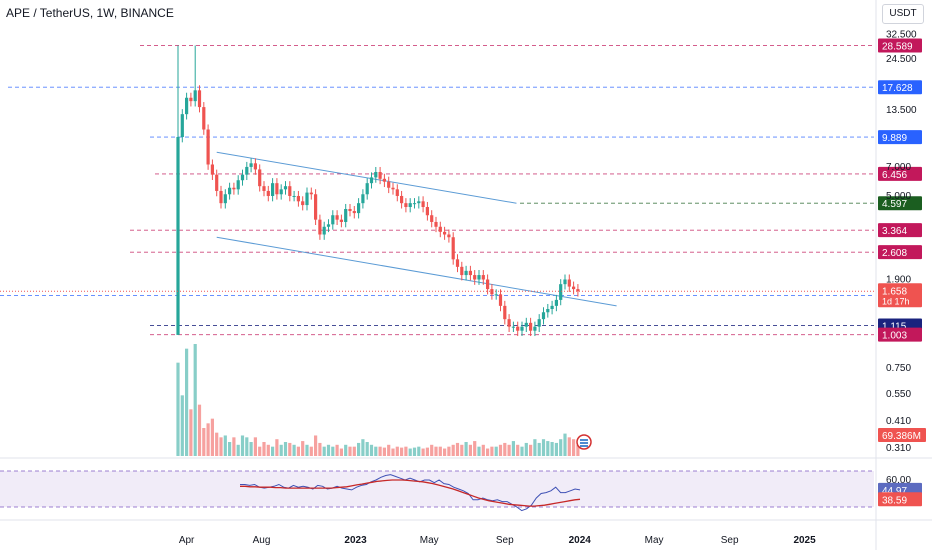 Image resolution: width=932 pixels, height=555 pixels. Describe the element at coordinates (898, 480) in the screenshot. I see `rsi-tick-label: 60.00` at that location.